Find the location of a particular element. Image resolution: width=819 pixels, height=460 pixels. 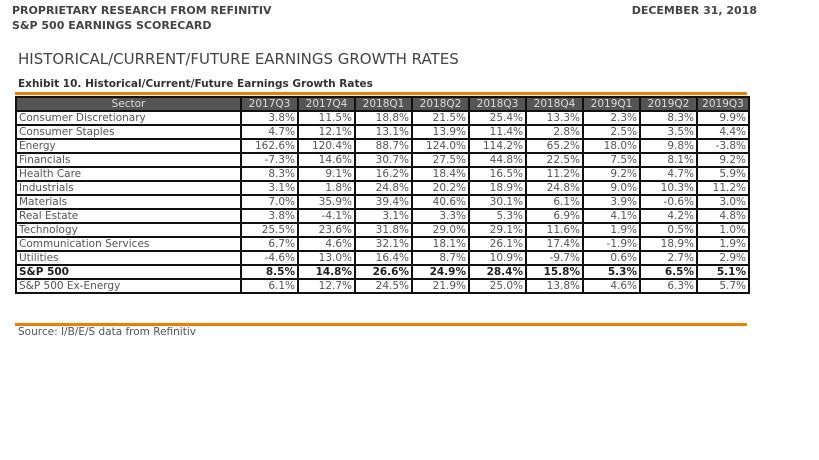

growth-cell: 2.3% is located at coordinates (611, 118).